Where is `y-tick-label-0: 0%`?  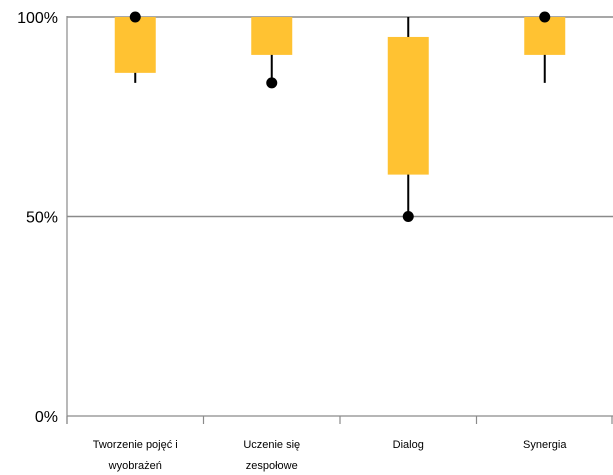 y-tick-label-0: 0% is located at coordinates (46, 417).